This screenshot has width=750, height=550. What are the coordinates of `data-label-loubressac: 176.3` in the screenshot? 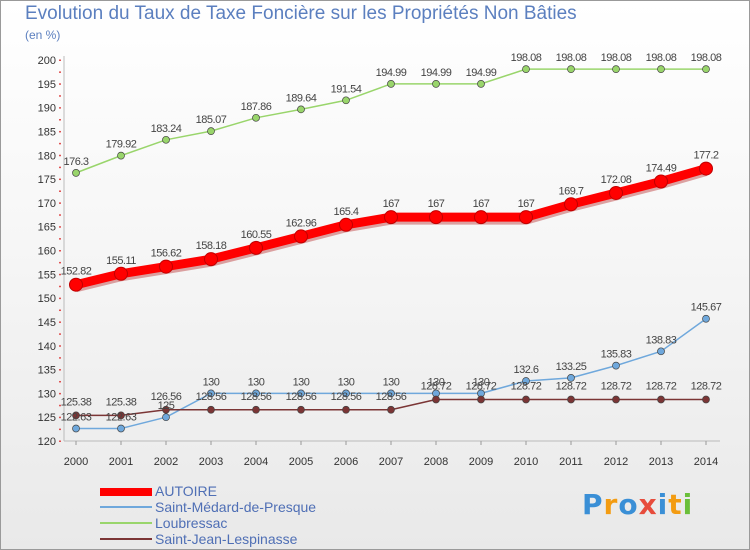 It's located at (75, 162).